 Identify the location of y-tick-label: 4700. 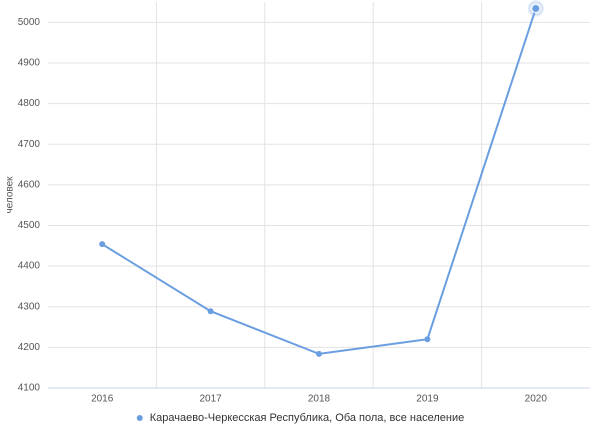
(29, 144).